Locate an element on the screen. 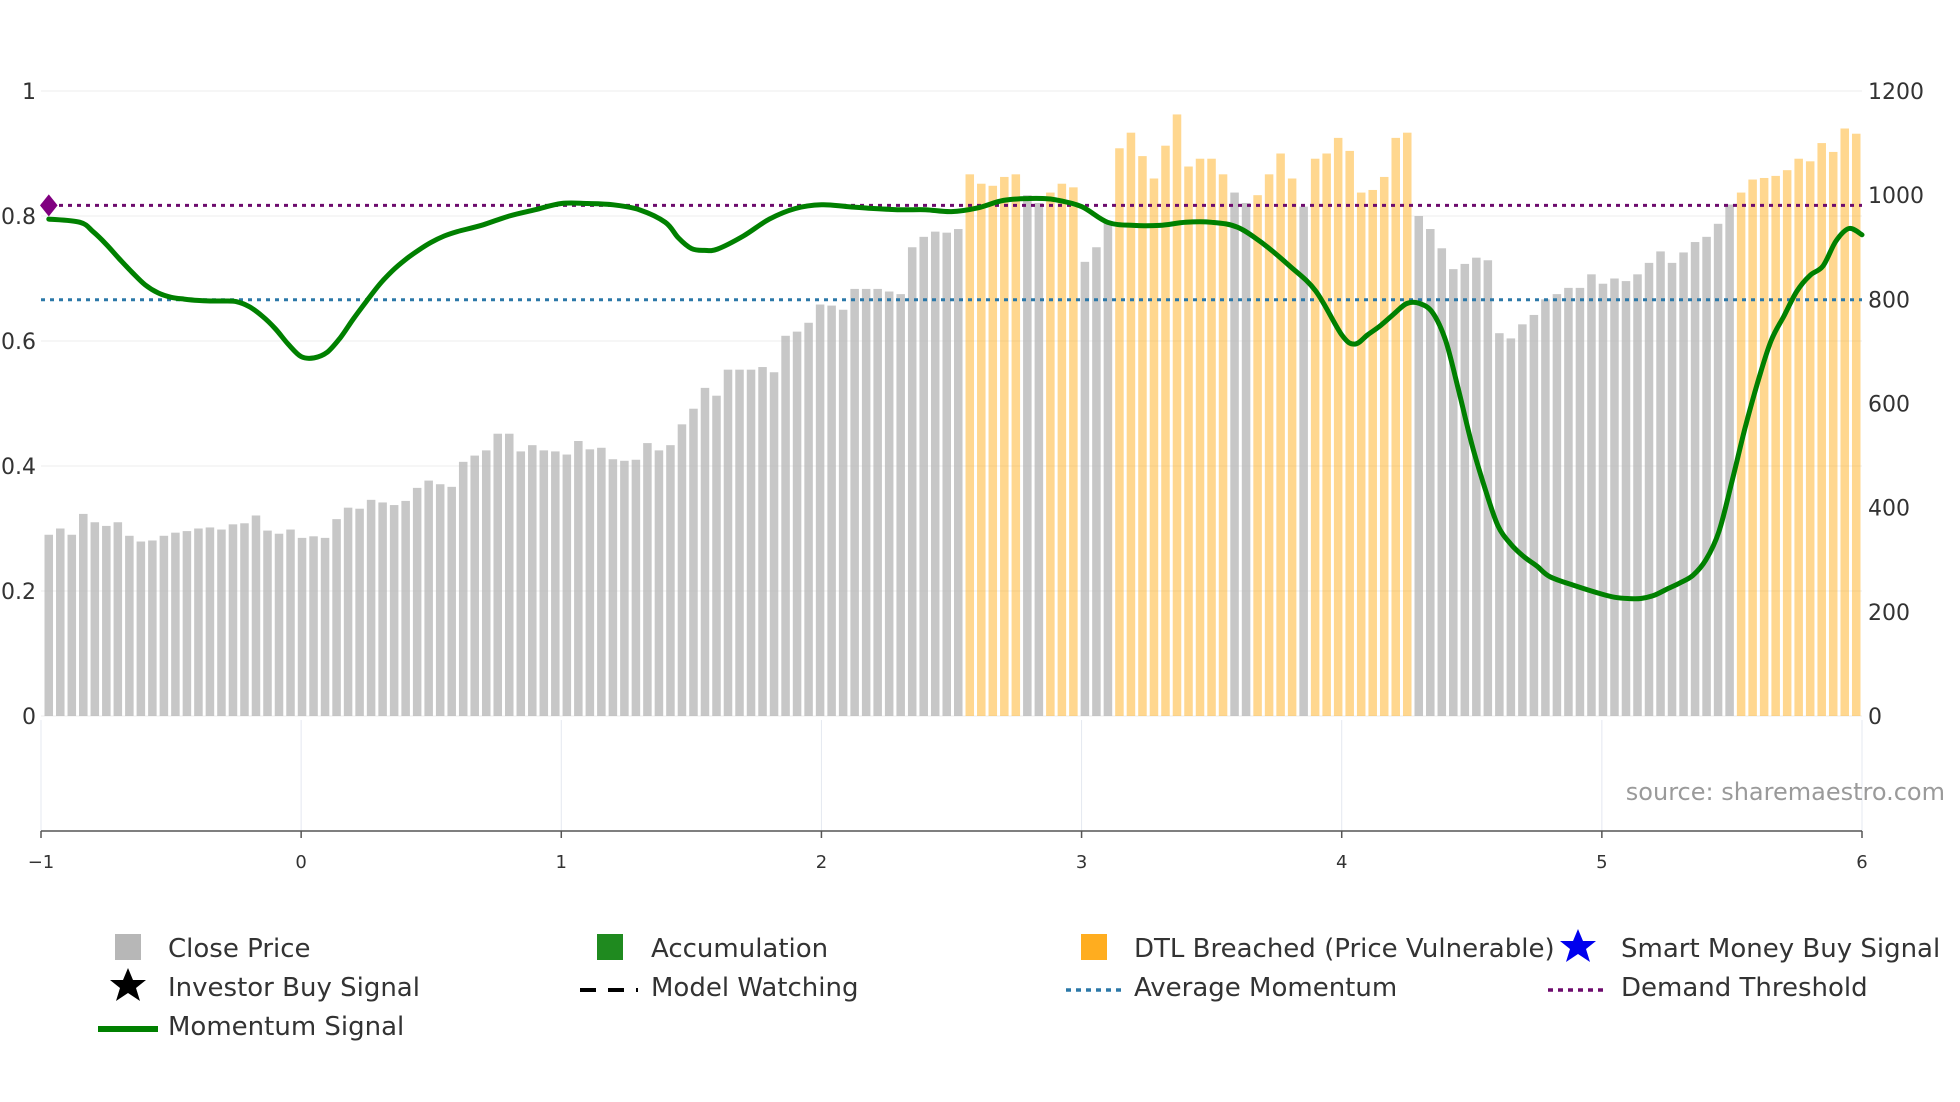  legend-label: DTL Breached (Price Vulnerable) is located at coordinates (1344, 949).